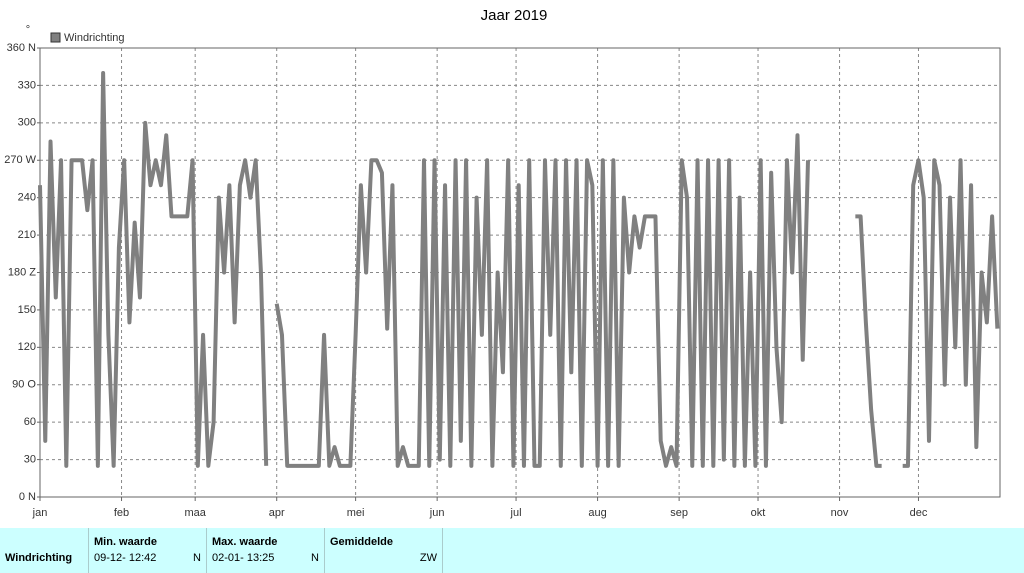  What do you see at coordinates (22, 272) in the screenshot?
I see `y-tick-label: 180 Z` at bounding box center [22, 272].